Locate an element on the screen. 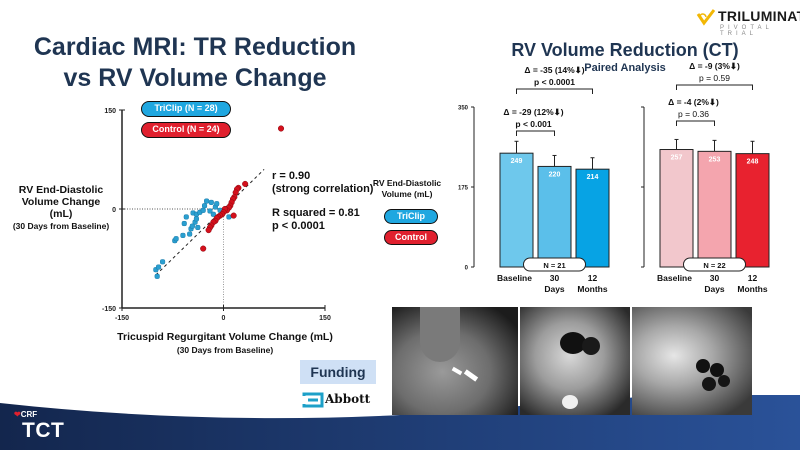 This screenshot has width=800, height=450. comparison-delta: Δ = -29 (12%⬇) is located at coordinates (533, 112).